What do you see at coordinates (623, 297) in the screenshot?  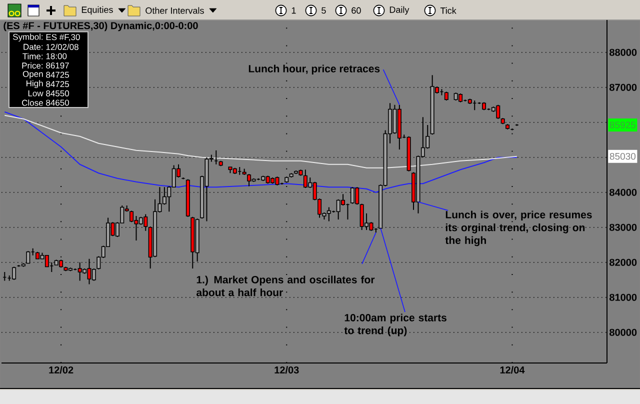 I see `y-tick-label: 81000` at bounding box center [623, 297].